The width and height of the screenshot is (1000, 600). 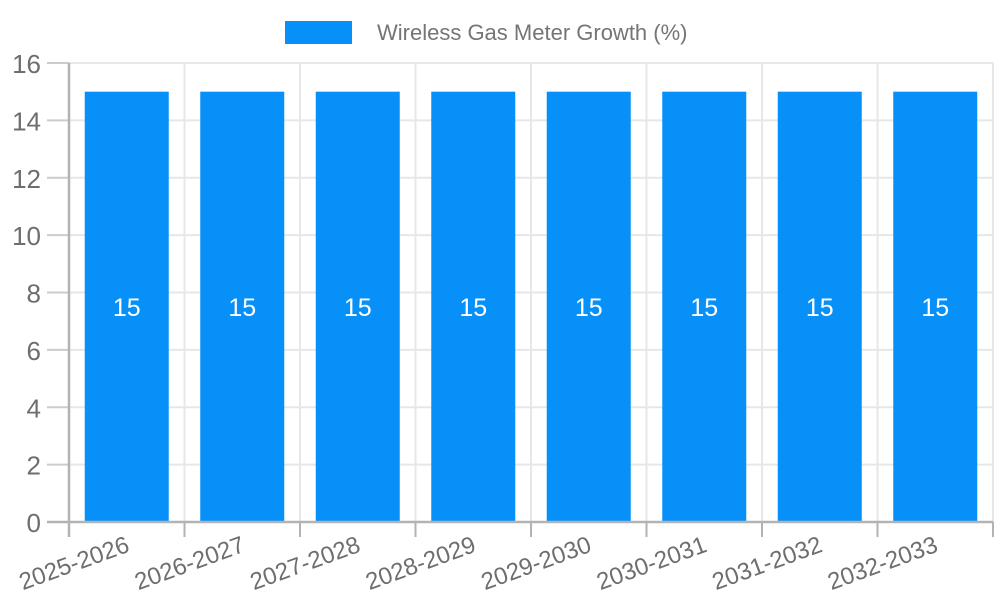 I want to click on x-tick-label: 2026-2027, so click(x=189, y=563).